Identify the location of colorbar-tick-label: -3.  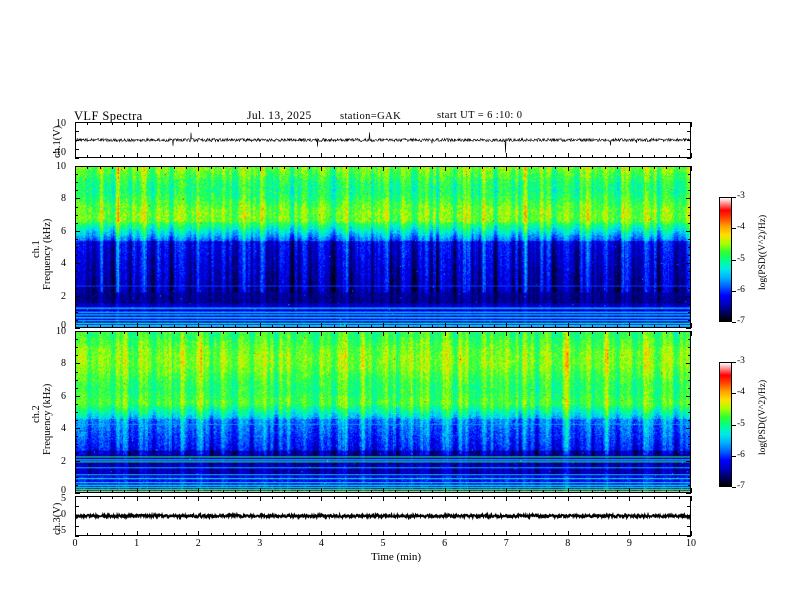
(741, 196).